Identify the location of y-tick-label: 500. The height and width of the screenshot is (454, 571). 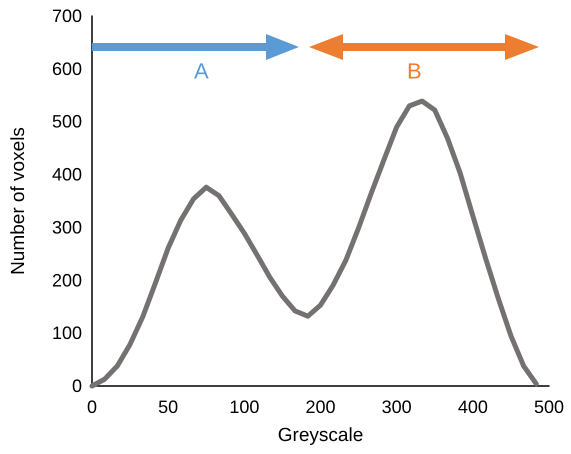
(67, 122).